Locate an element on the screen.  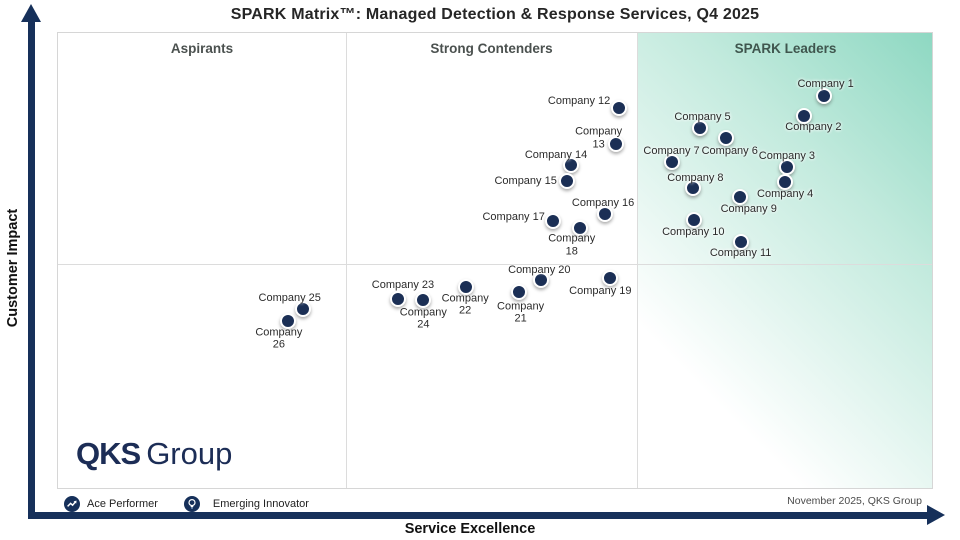
emerging-innovator-icon is located at coordinates (191, 504).